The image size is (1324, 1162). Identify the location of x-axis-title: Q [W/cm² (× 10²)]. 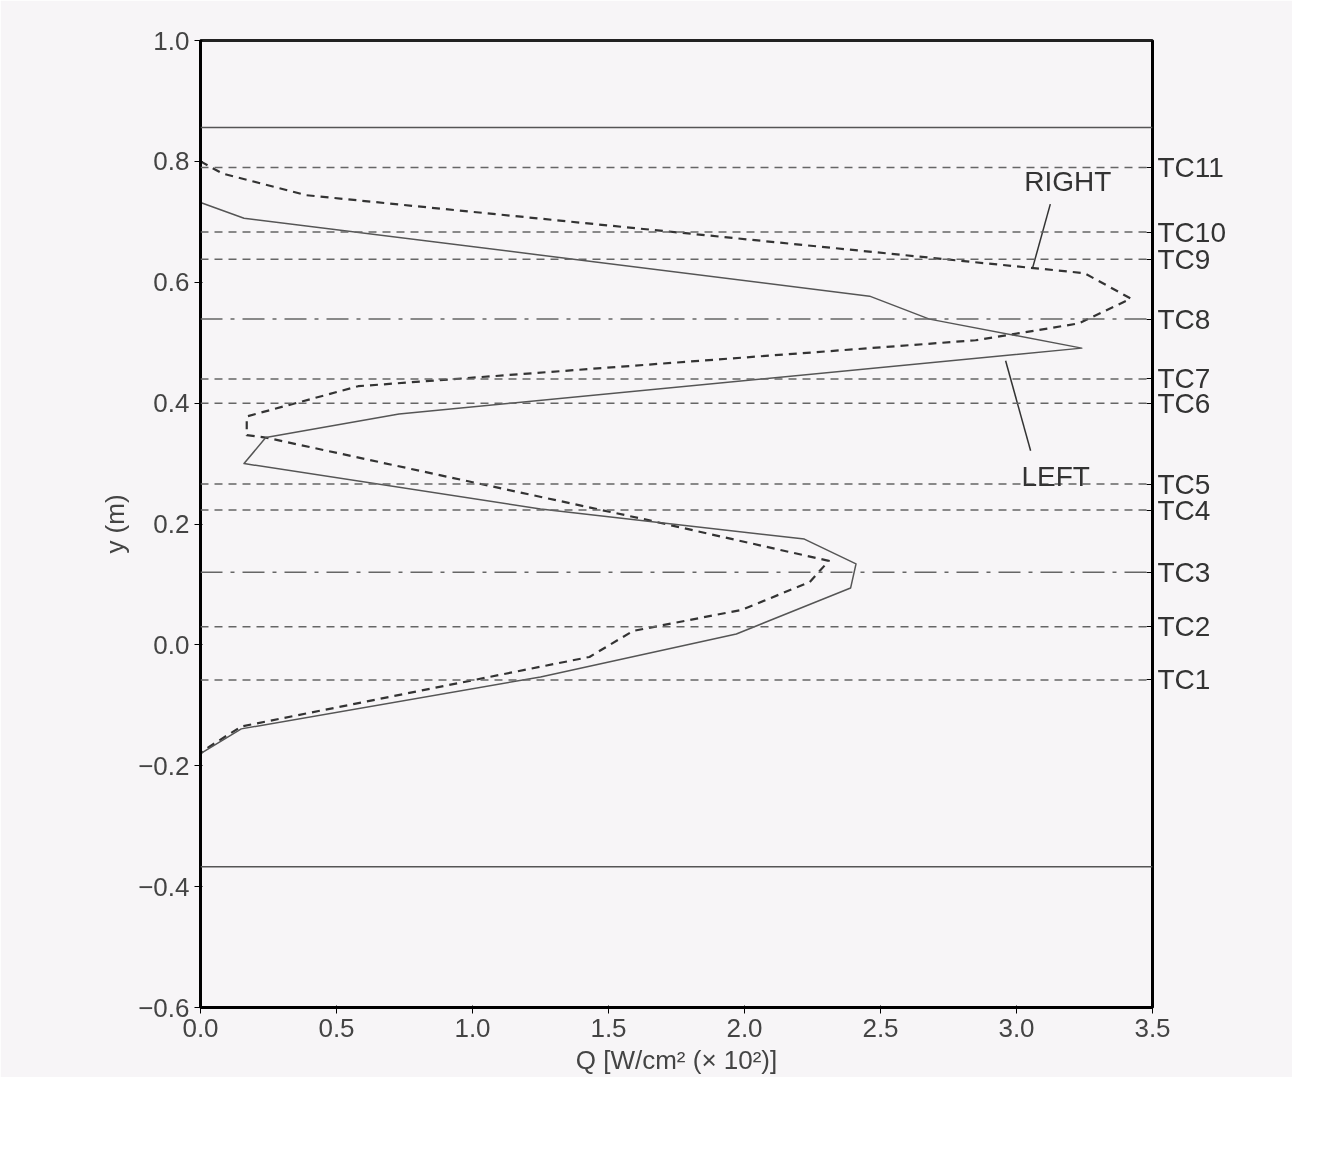
(676, 1059).